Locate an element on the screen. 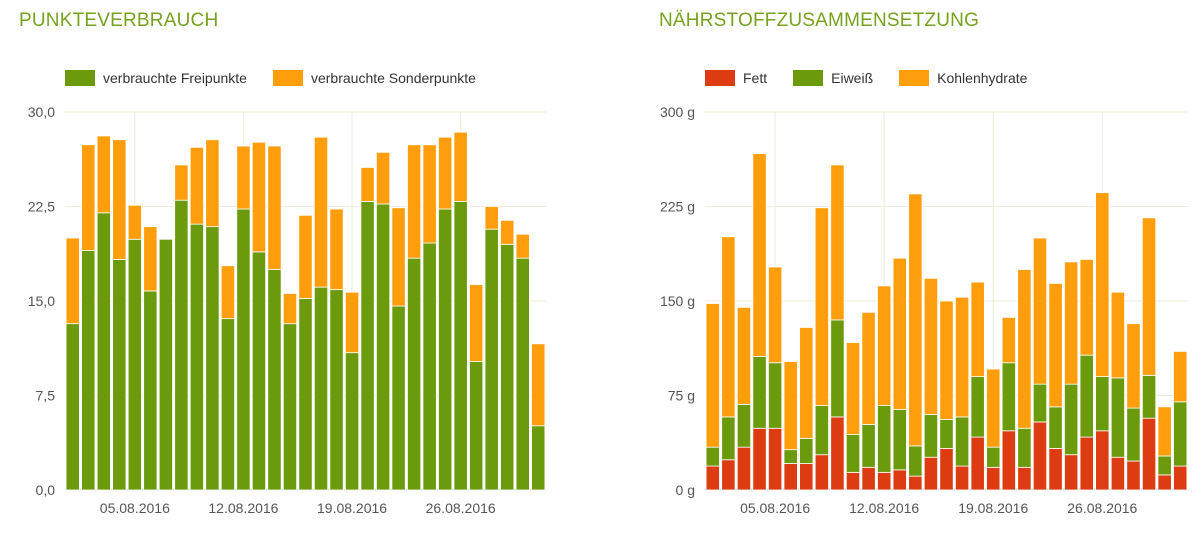 This screenshot has width=1195, height=533. legend-item-special-points: verbrauchte Sonderpunkte is located at coordinates (374, 78).